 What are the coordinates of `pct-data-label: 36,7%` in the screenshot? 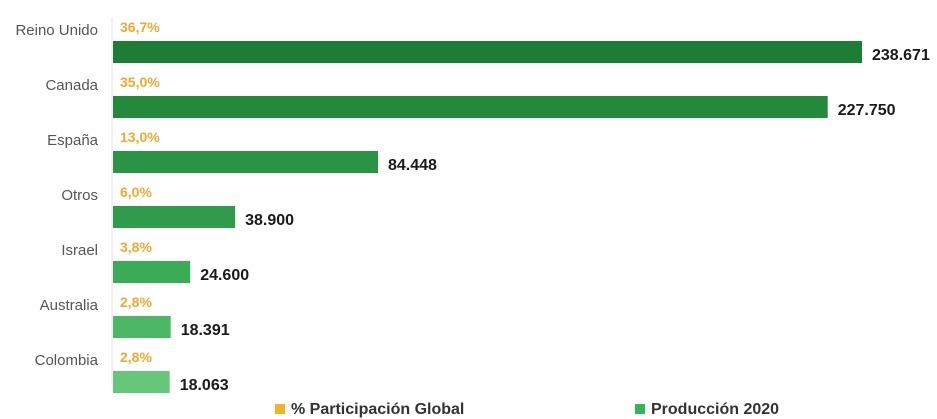 It's located at (140, 27).